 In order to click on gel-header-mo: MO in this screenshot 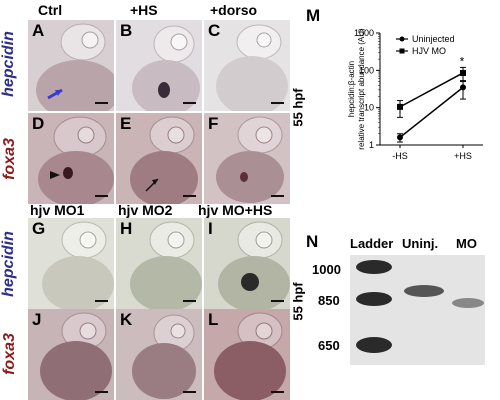, I will do `click(466, 243)`.